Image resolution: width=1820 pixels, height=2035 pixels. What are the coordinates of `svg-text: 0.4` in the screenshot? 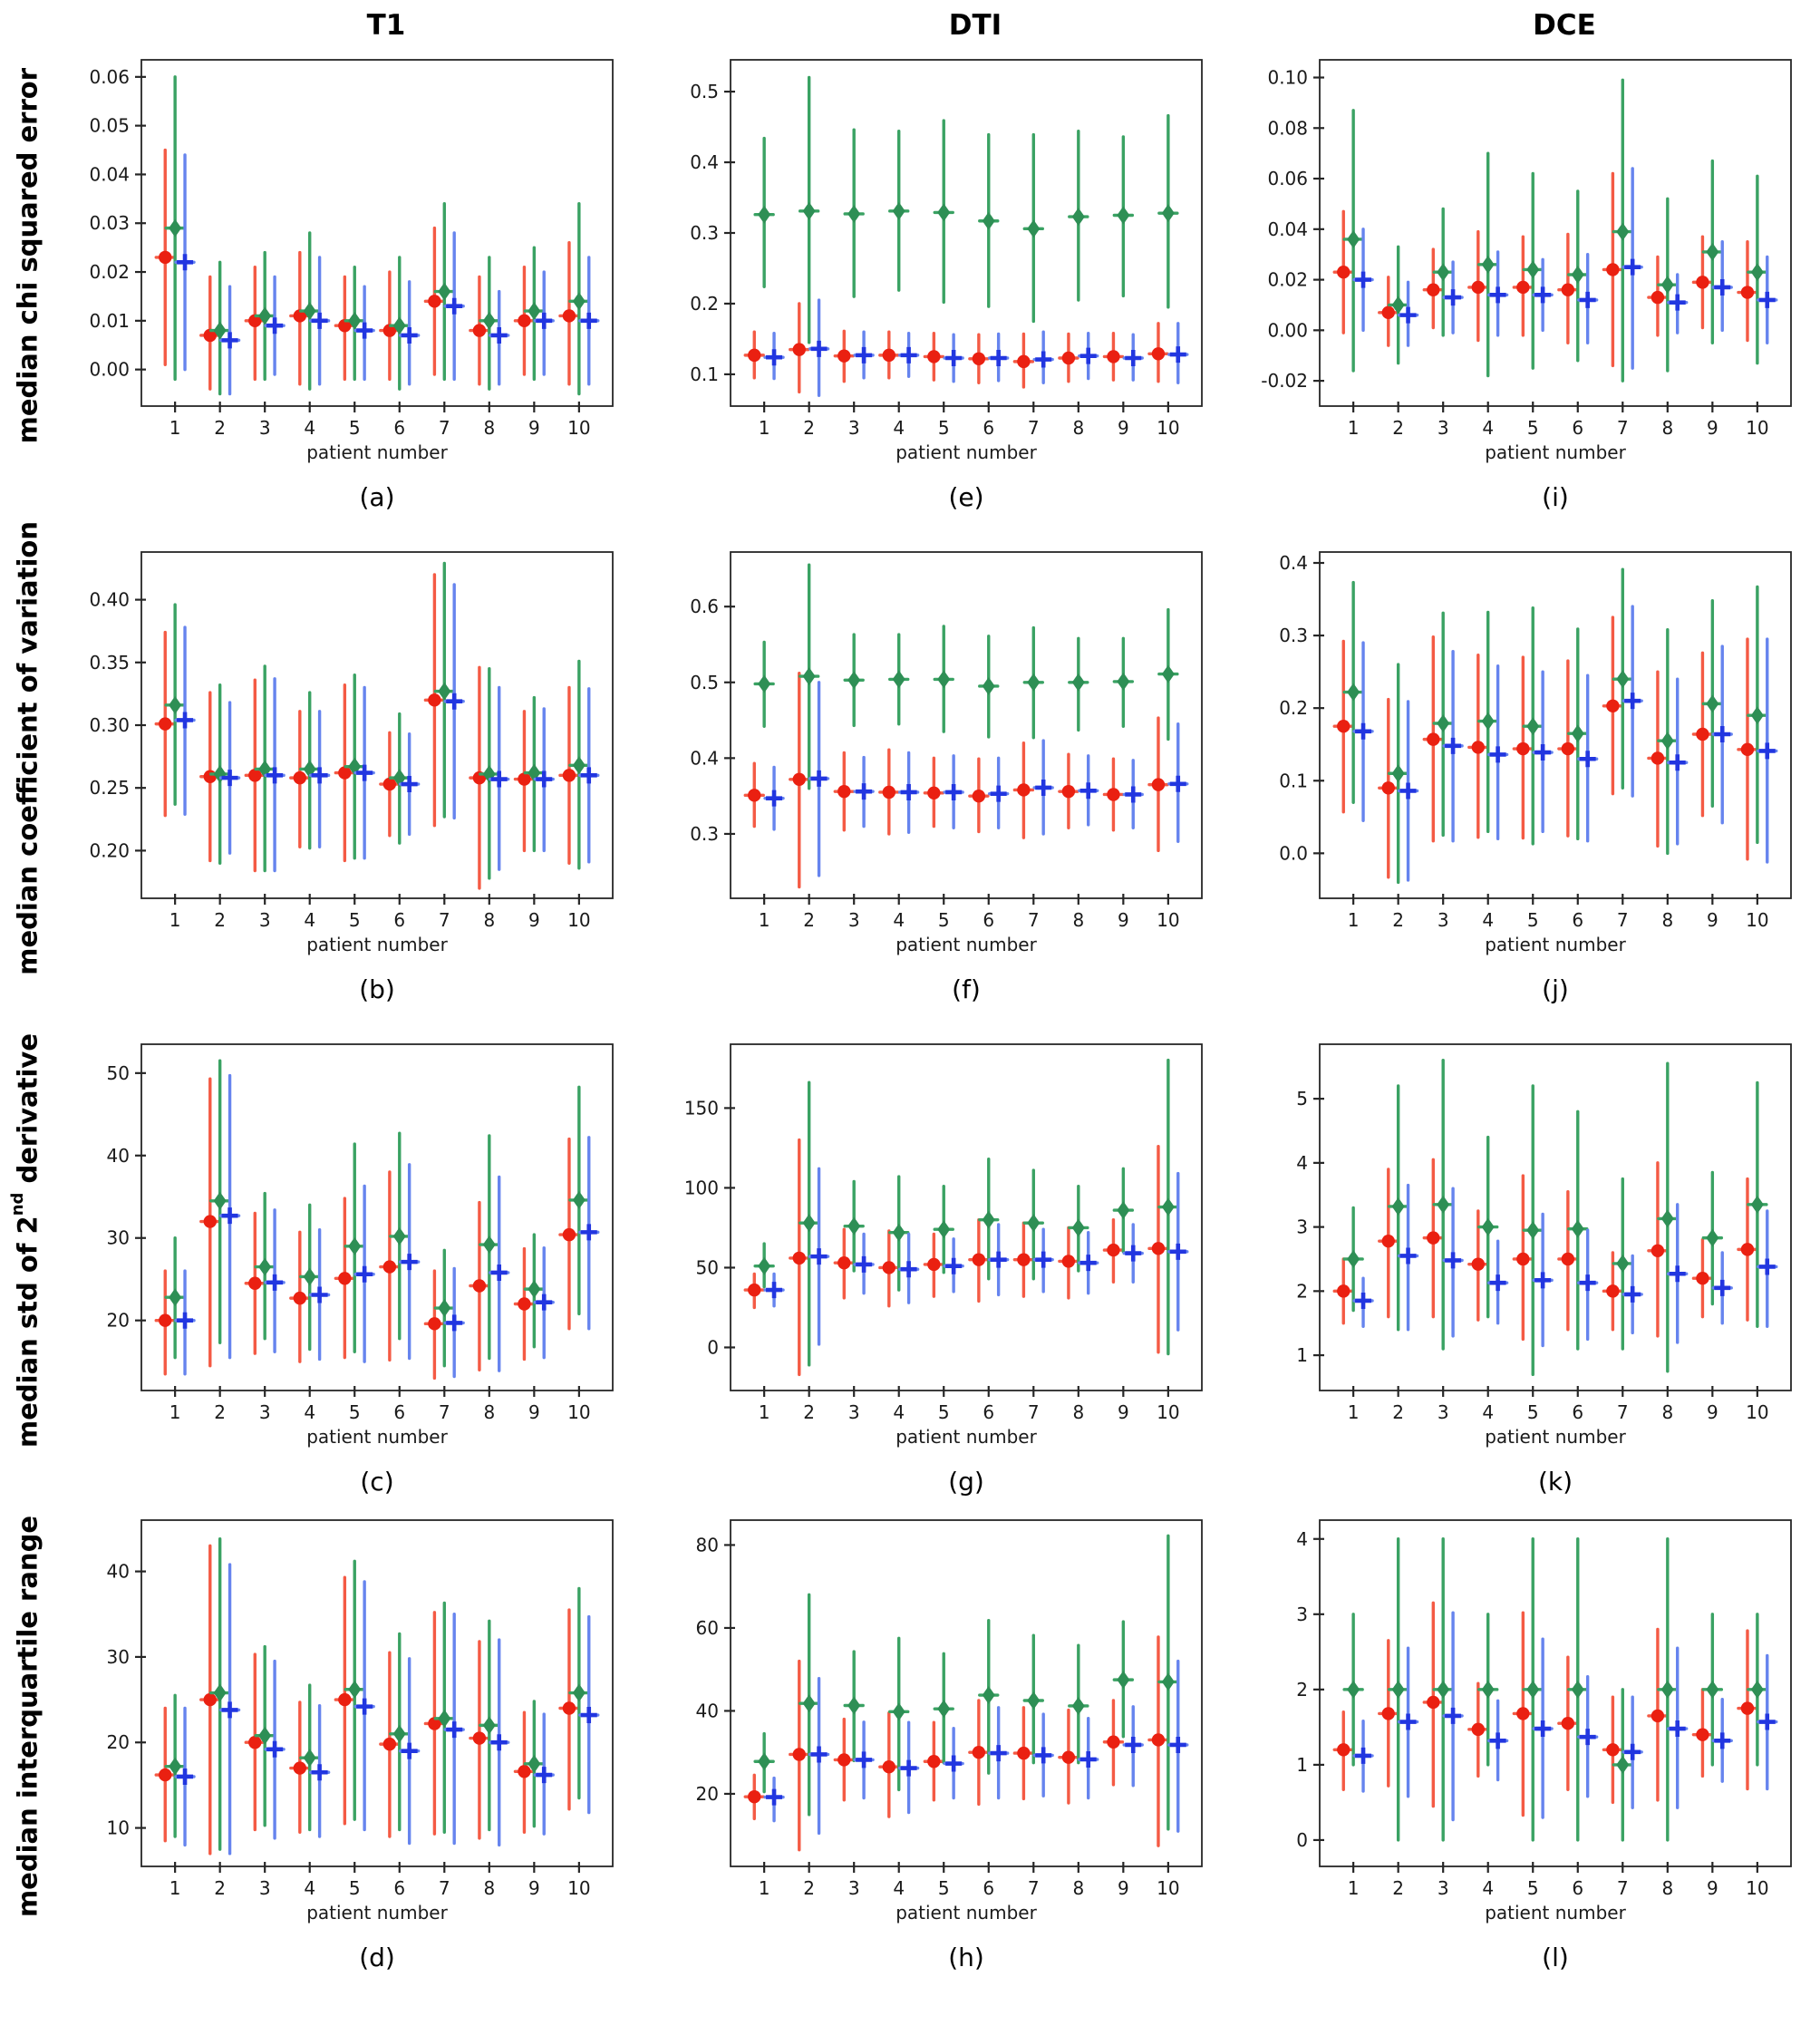 It's located at (704, 162).